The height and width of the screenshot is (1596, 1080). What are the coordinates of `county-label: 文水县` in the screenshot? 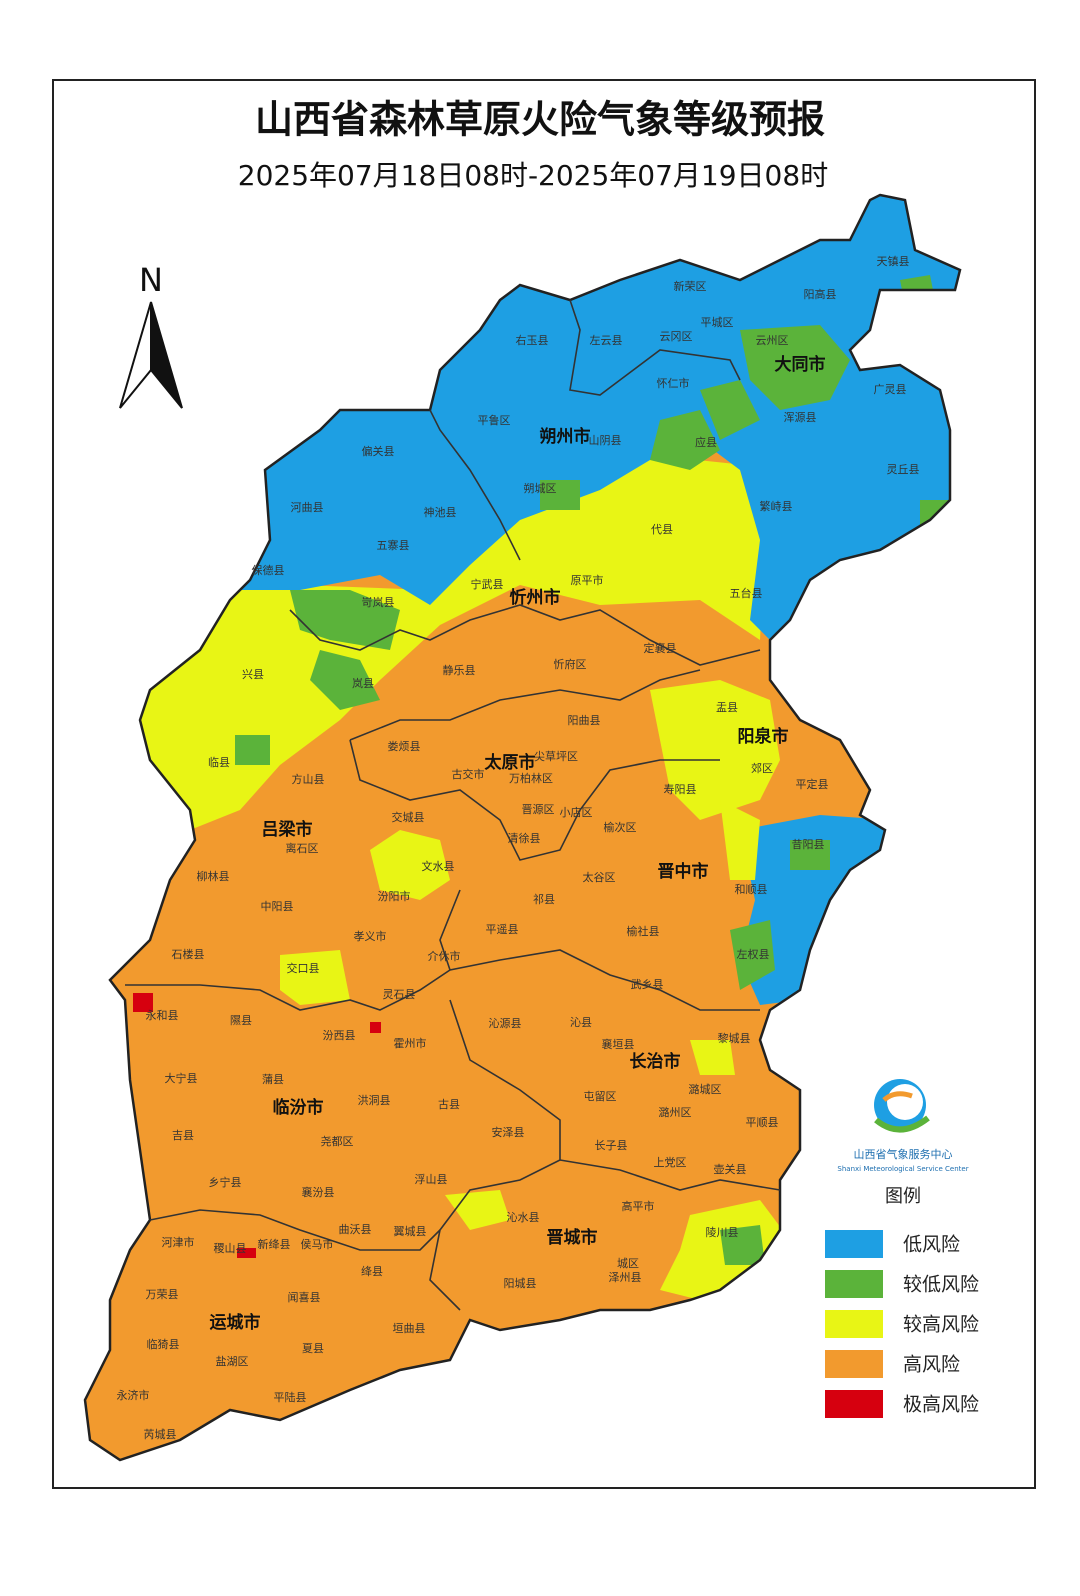 It's located at (438, 866).